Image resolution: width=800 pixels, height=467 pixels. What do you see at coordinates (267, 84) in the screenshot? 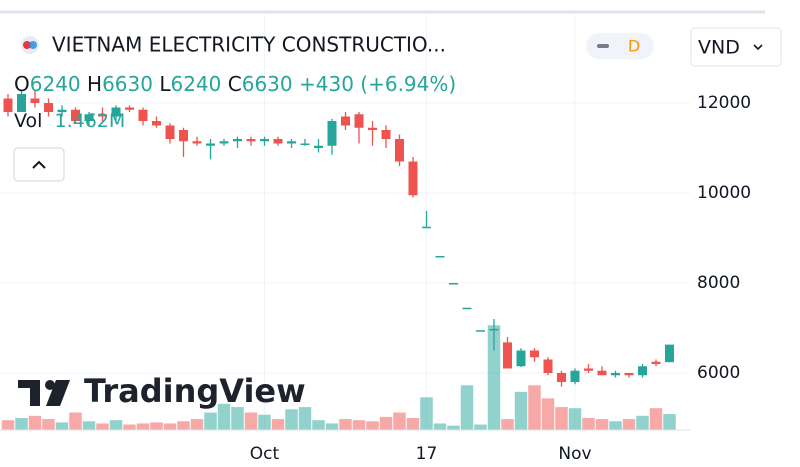
I see `close-value: 6630` at bounding box center [267, 84].